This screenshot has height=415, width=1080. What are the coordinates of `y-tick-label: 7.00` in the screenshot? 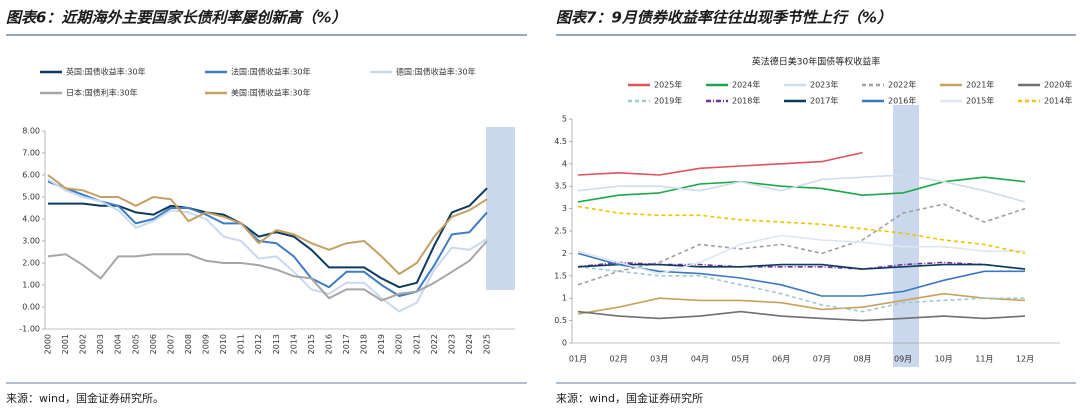 It's located at (31, 153).